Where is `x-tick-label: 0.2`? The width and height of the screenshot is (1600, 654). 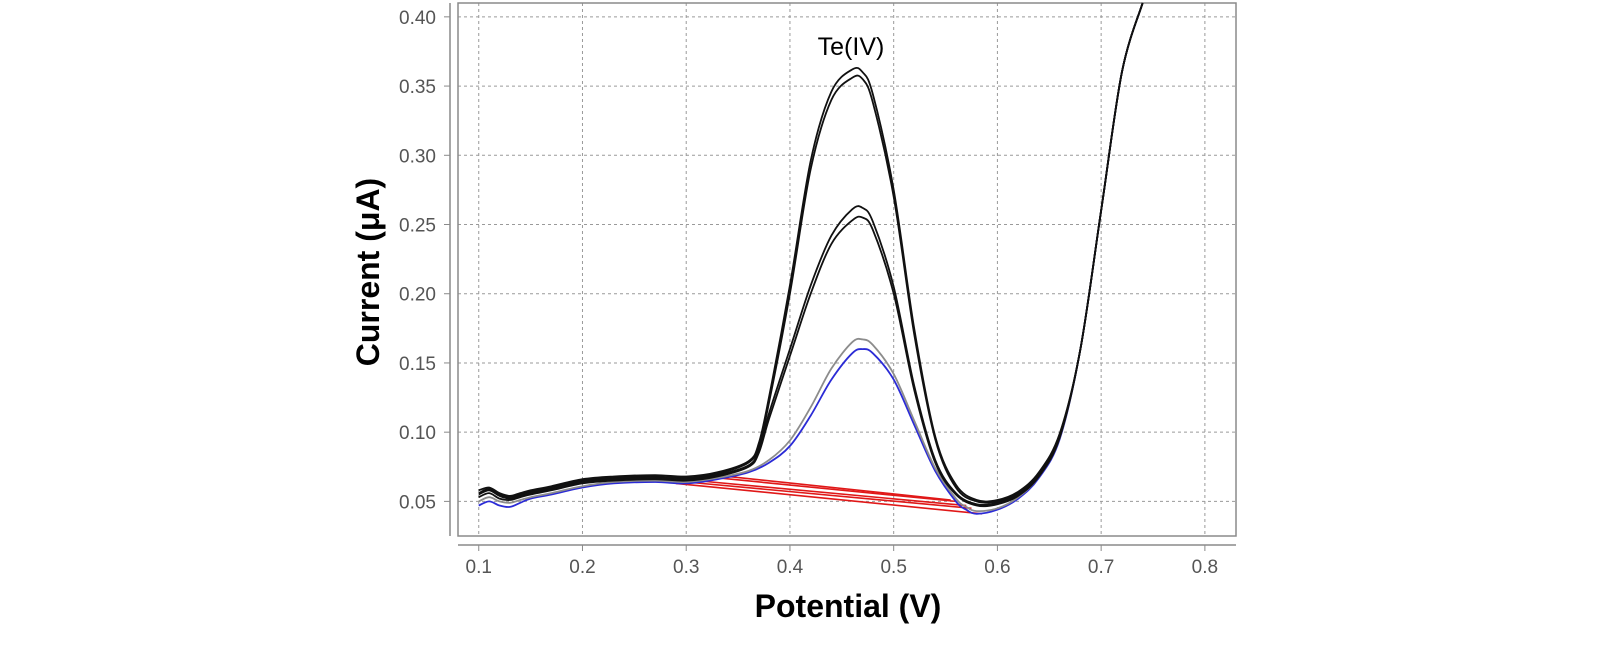 x-tick-label: 0.2 is located at coordinates (582, 567).